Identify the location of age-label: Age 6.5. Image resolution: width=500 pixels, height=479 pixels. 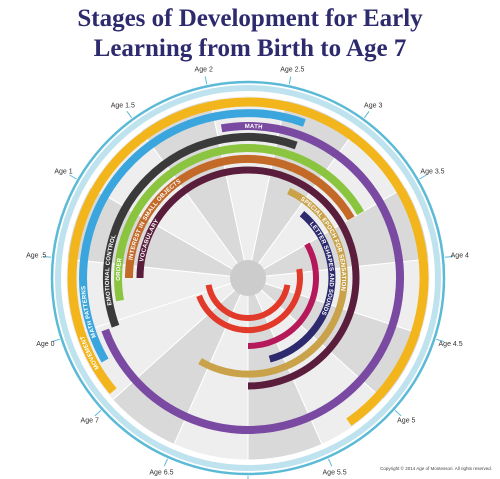
(161, 473).